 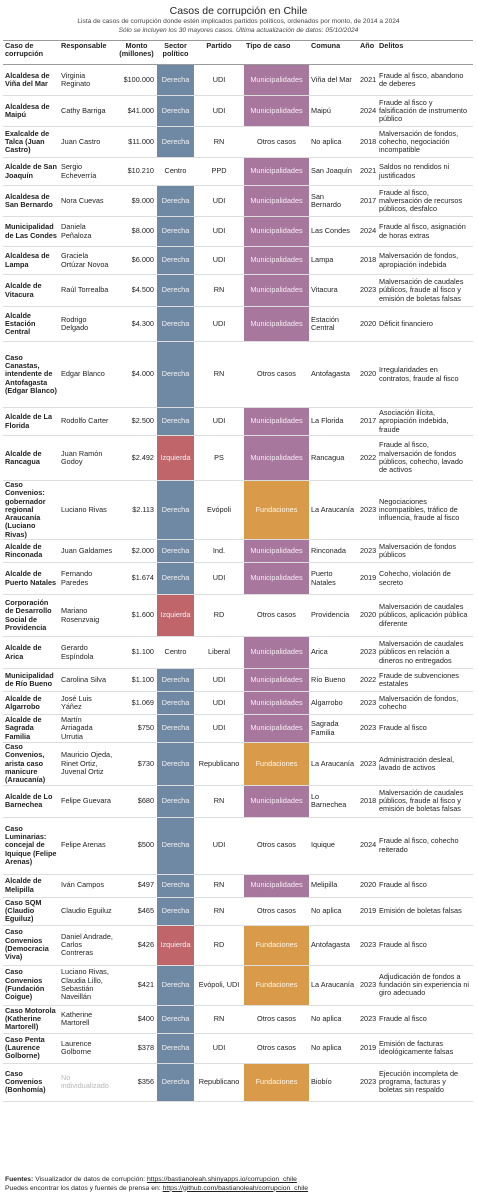 What do you see at coordinates (367, 80) in the screenshot?
I see `cell-anio: 2021` at bounding box center [367, 80].